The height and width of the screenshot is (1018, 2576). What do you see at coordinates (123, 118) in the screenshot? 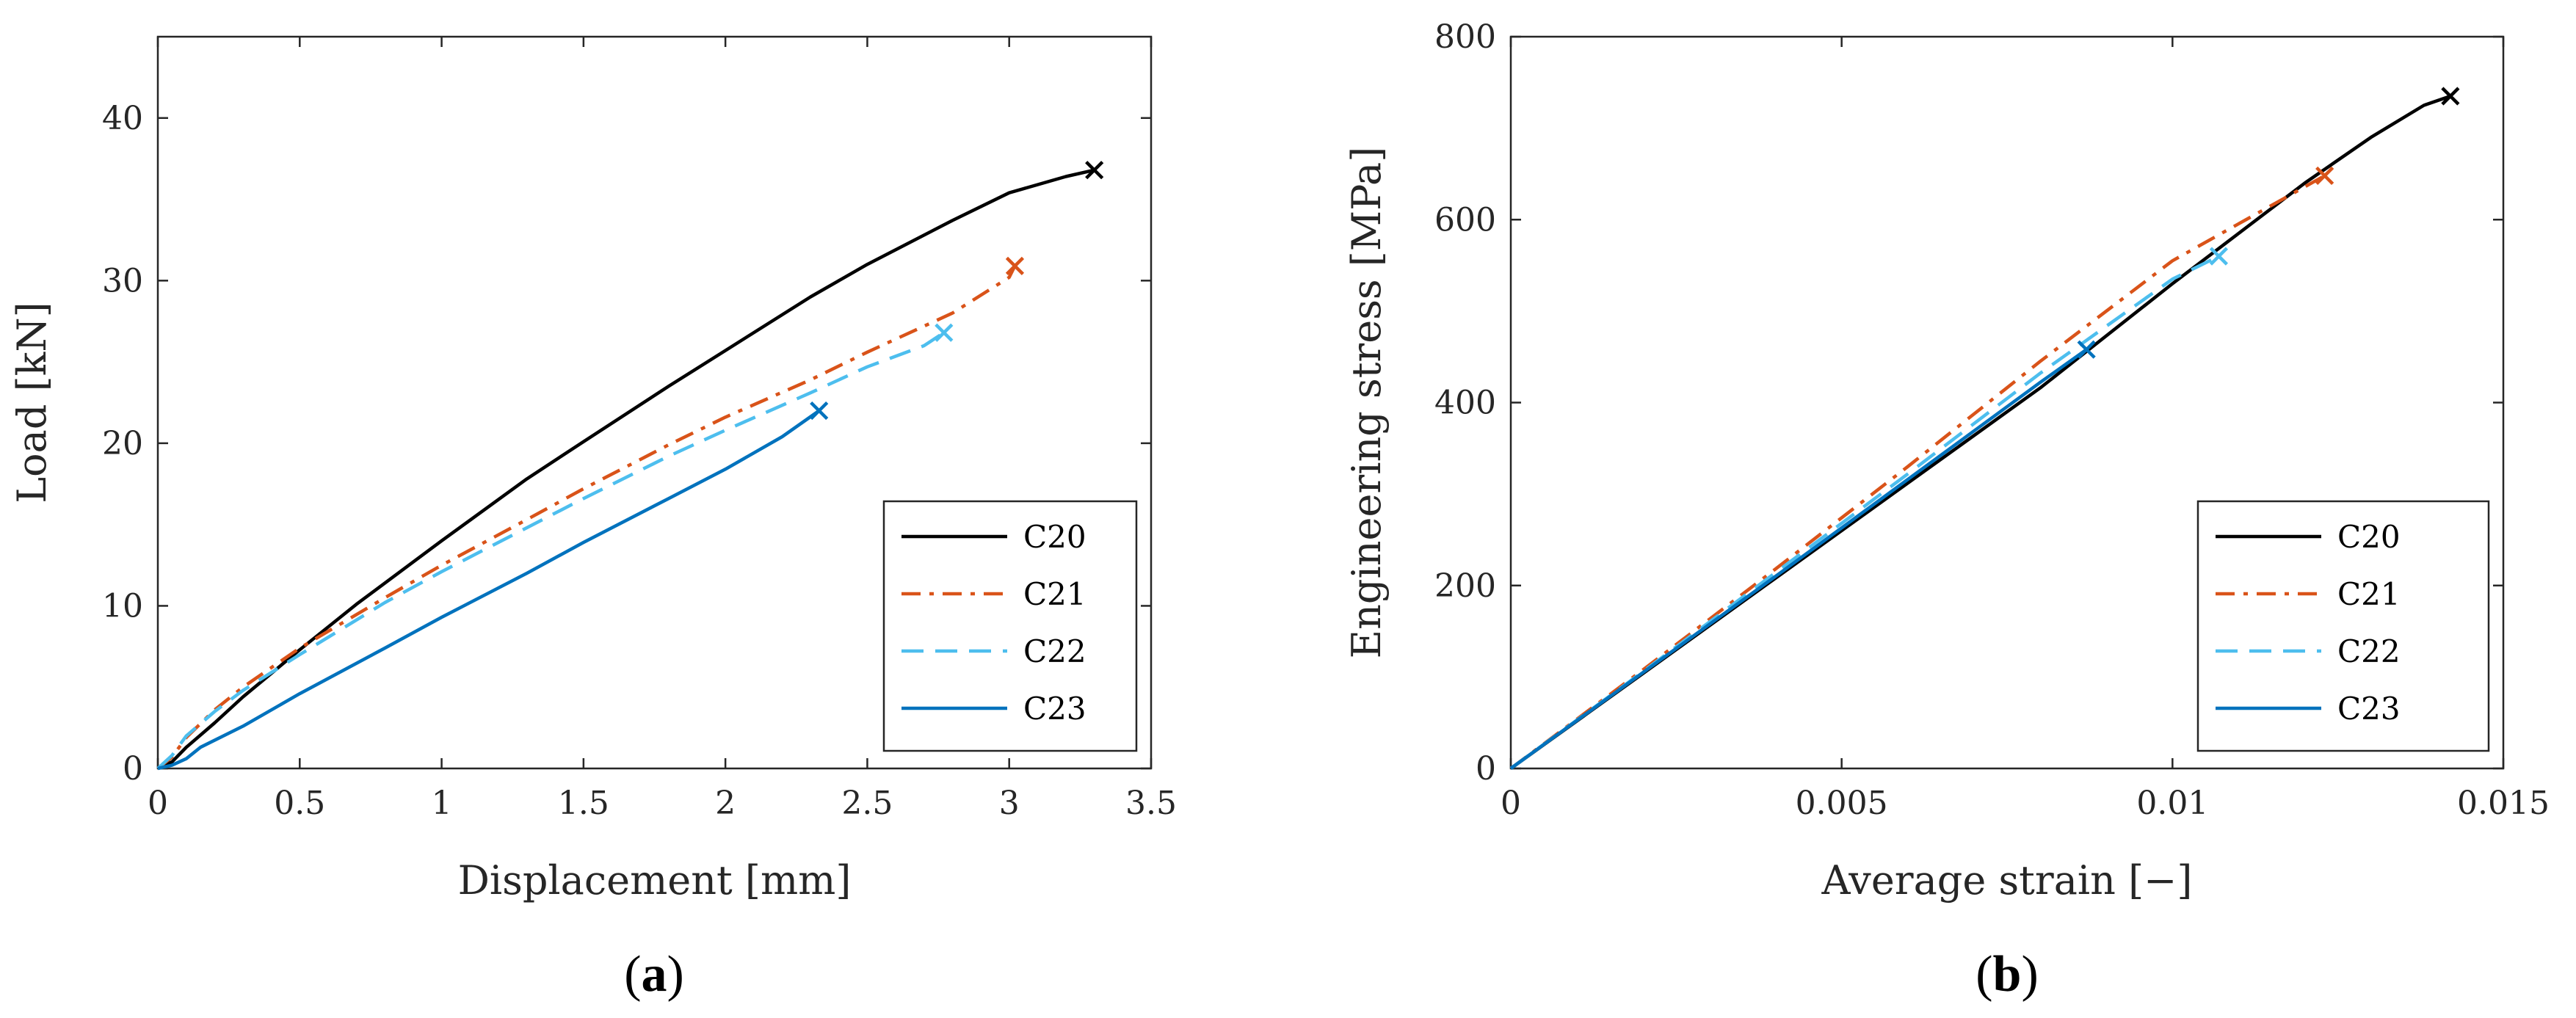
I see `chart-a-y-tick-label: 40` at bounding box center [123, 118].